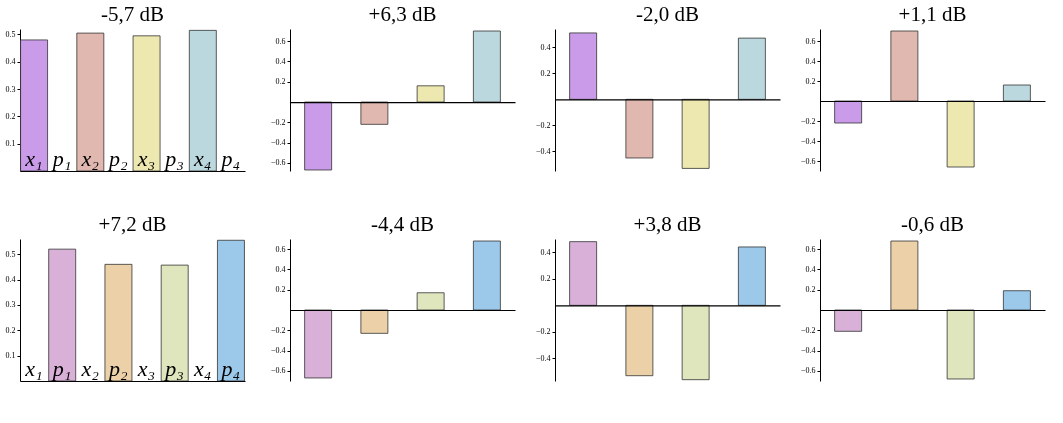 This screenshot has width=1063, height=423. I want to click on chart-title: +1,1 dB, so click(932, 14).